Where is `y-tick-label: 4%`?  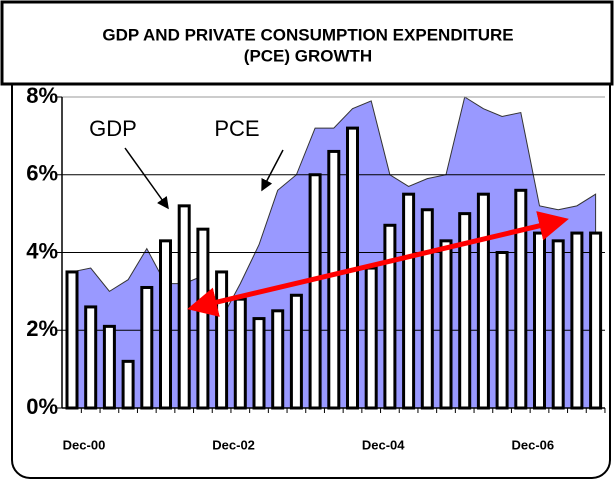
y-tick-label: 4% is located at coordinates (42, 250).